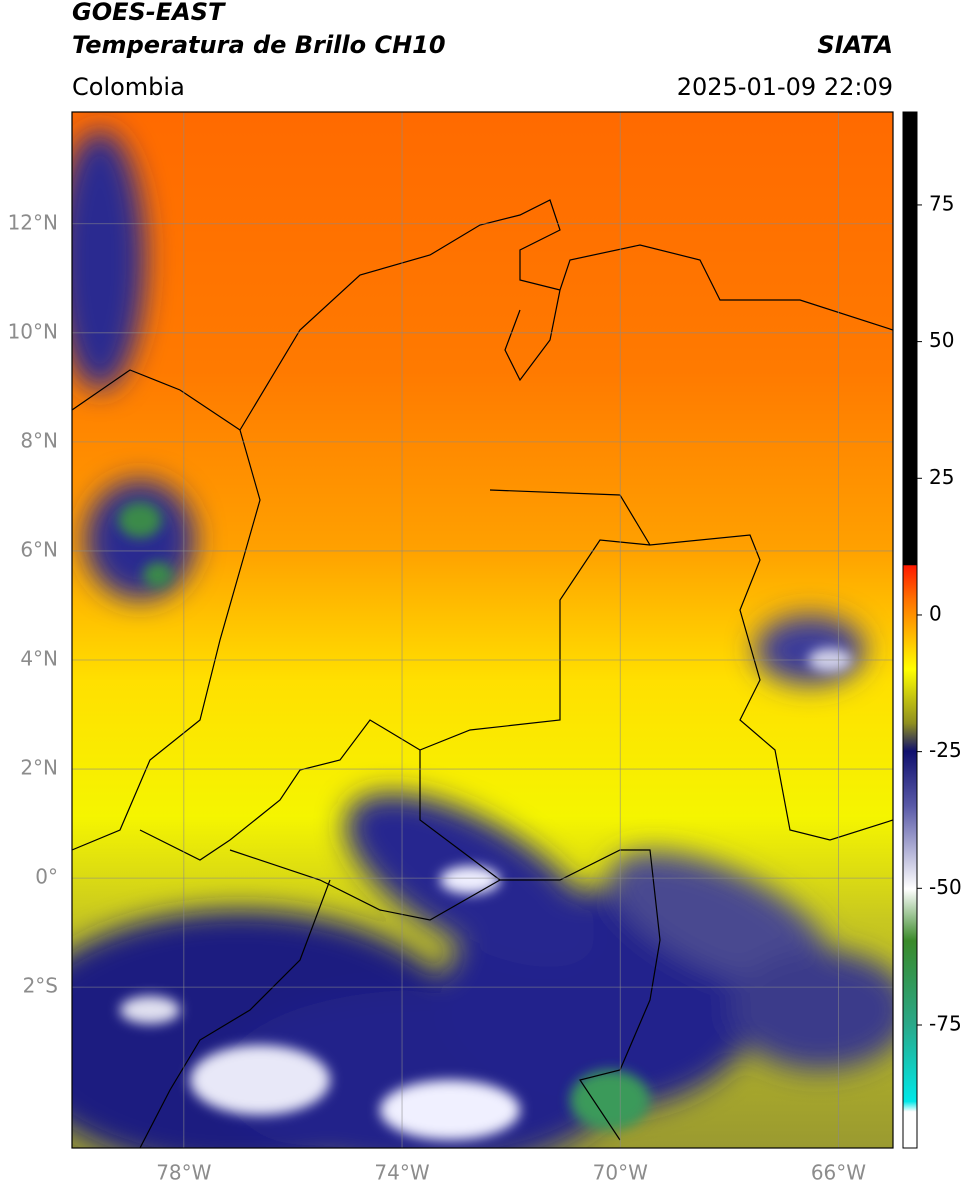 This screenshot has height=1190, width=966. What do you see at coordinates (39, 440) in the screenshot?
I see `lat-tick-label: 8°N` at bounding box center [39, 440].